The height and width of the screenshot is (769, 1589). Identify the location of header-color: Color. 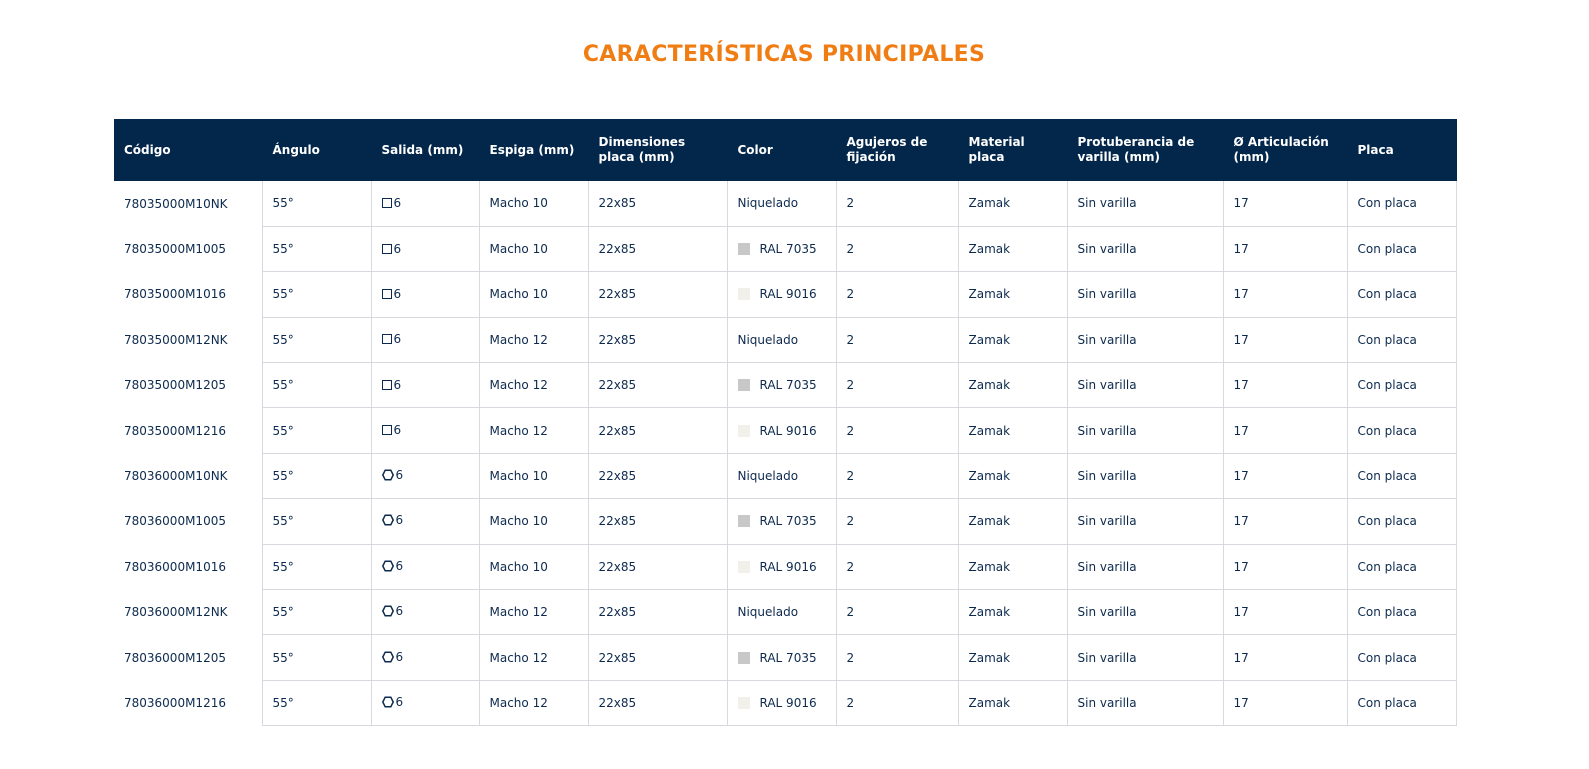
(782, 150).